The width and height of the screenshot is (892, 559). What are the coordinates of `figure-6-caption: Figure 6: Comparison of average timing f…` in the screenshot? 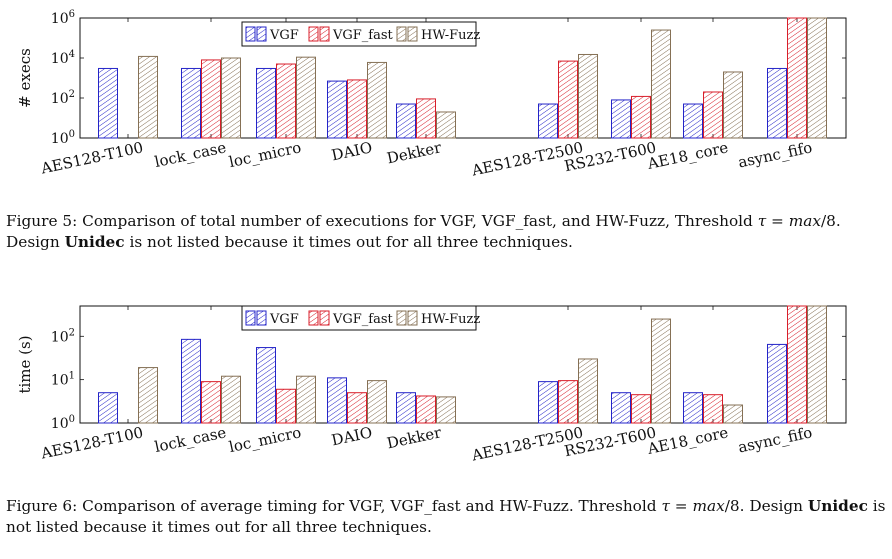 It's located at (446, 516).